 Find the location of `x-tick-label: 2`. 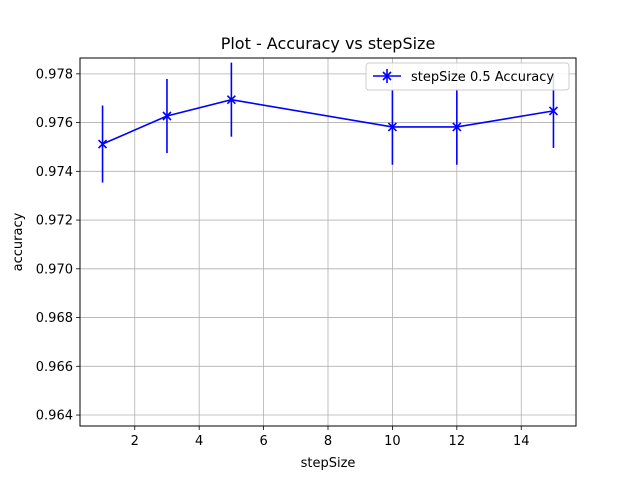

x-tick-label: 2 is located at coordinates (135, 441).